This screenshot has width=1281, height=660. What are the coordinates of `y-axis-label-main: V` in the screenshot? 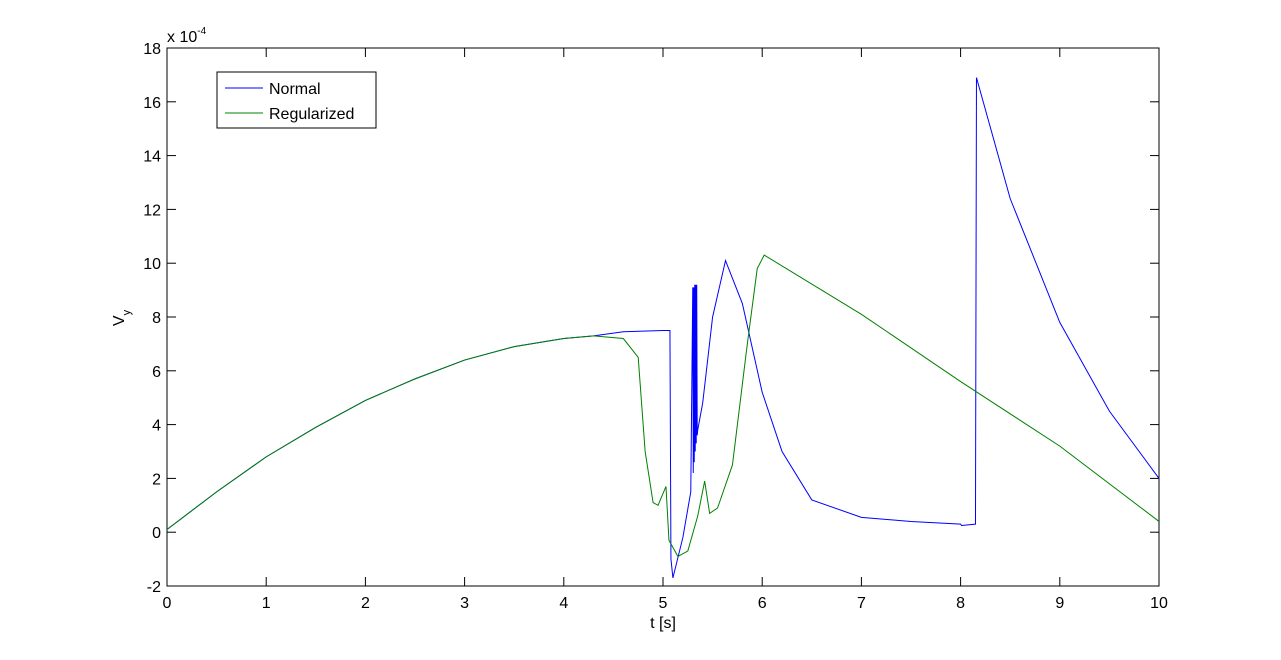 It's located at (119, 320).